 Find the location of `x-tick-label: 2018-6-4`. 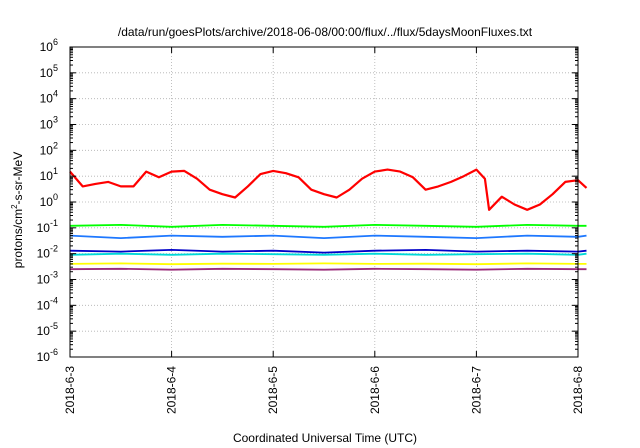

x-tick-label: 2018-6-4 is located at coordinates (172, 390).